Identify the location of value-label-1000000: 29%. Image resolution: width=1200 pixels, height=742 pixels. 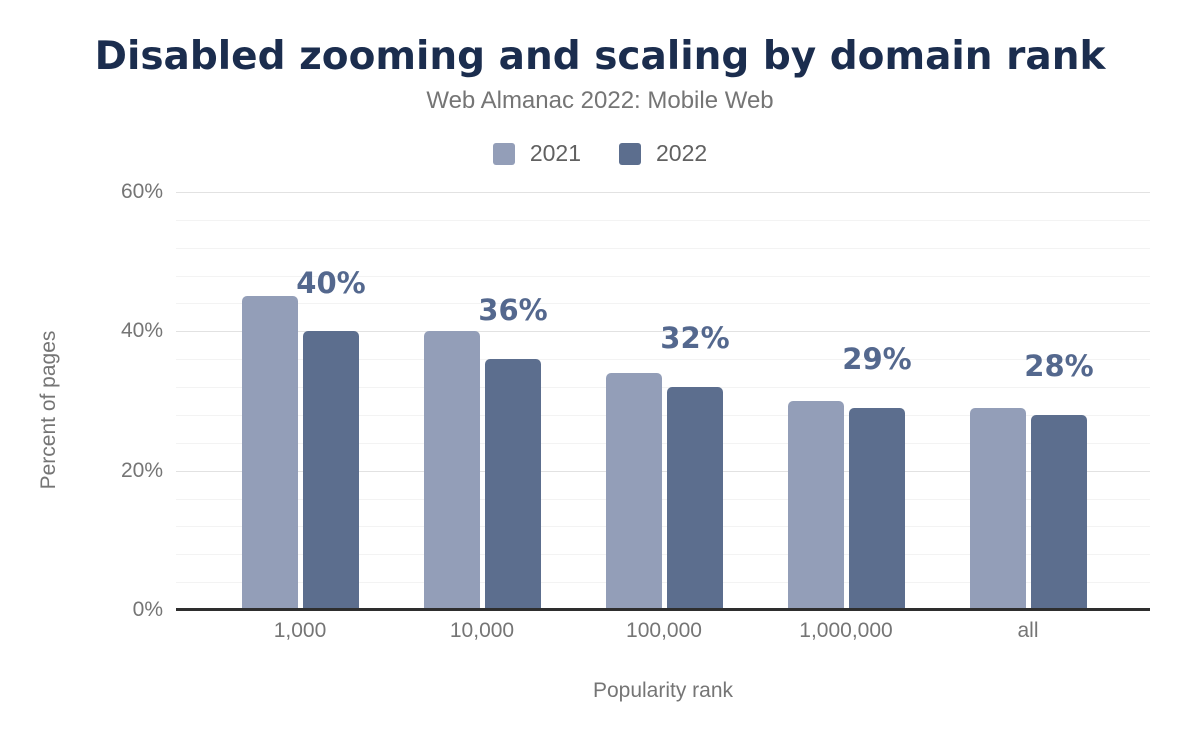
(877, 359).